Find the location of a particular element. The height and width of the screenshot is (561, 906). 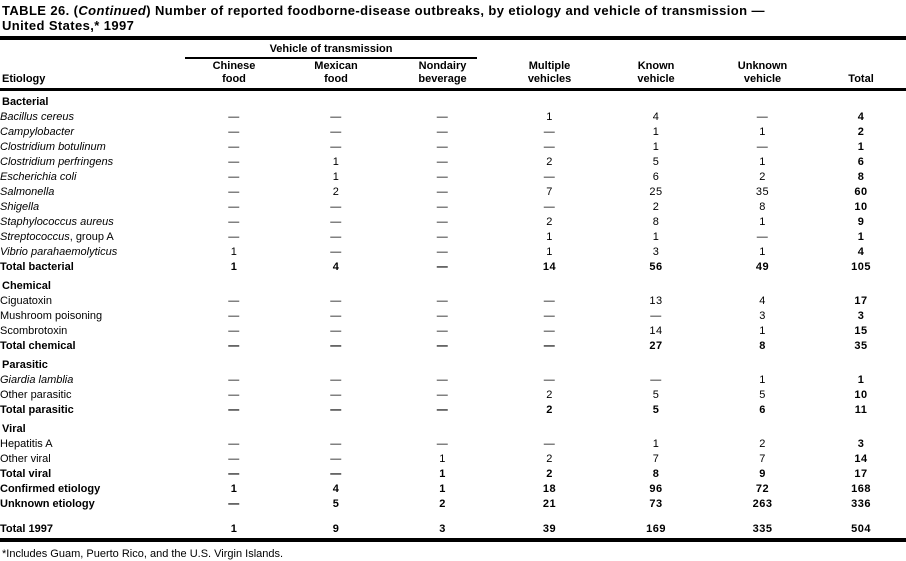

table-row: Vibrio parahaemolyticus 1 — — 1 3 1 4 is located at coordinates (453, 251).